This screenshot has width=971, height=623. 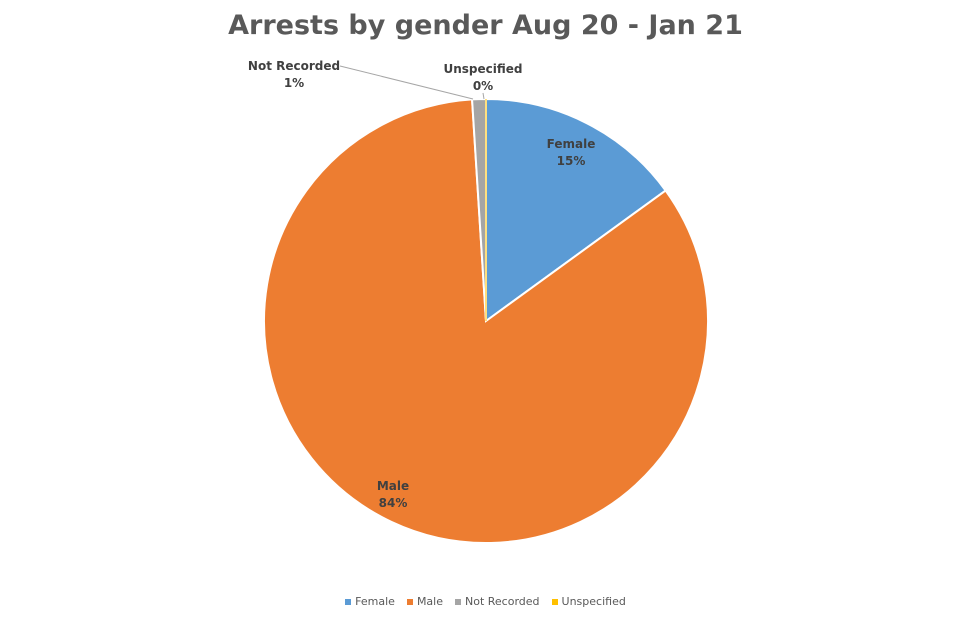 I want to click on legend-item-unspecified: Unspecified, so click(x=588, y=601).